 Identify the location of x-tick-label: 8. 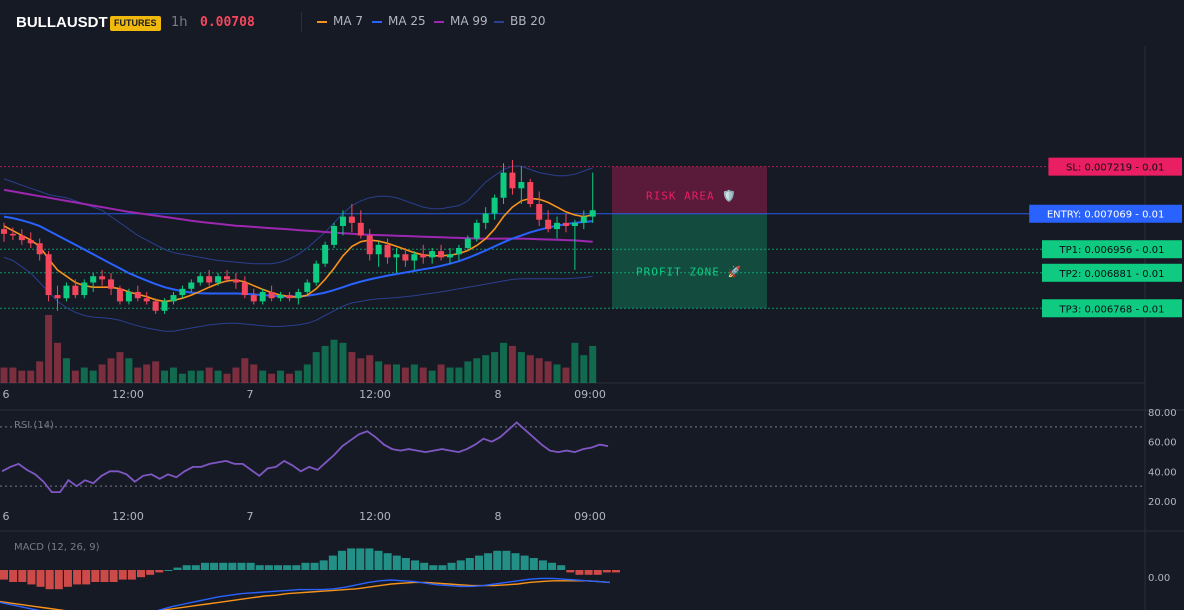
(498, 394).